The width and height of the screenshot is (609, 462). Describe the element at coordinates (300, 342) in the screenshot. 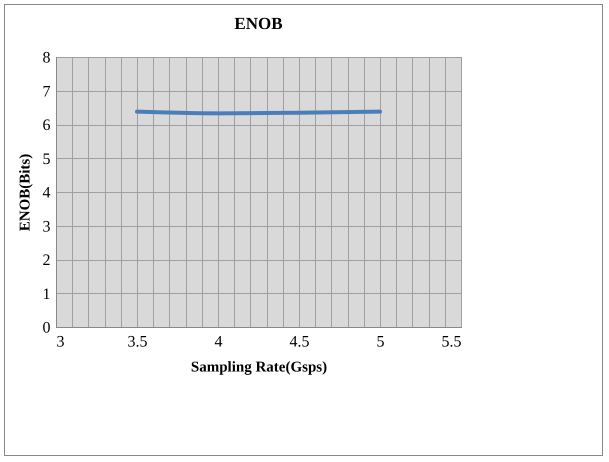

I see `x-tick-label: 4.5` at that location.